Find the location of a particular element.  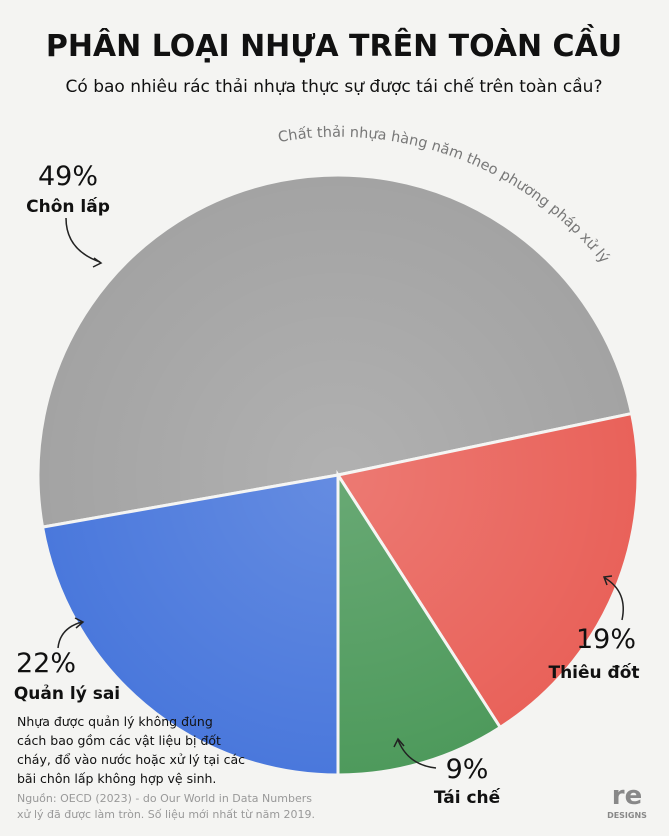

logo-sub: DESIGNS is located at coordinates (627, 815).